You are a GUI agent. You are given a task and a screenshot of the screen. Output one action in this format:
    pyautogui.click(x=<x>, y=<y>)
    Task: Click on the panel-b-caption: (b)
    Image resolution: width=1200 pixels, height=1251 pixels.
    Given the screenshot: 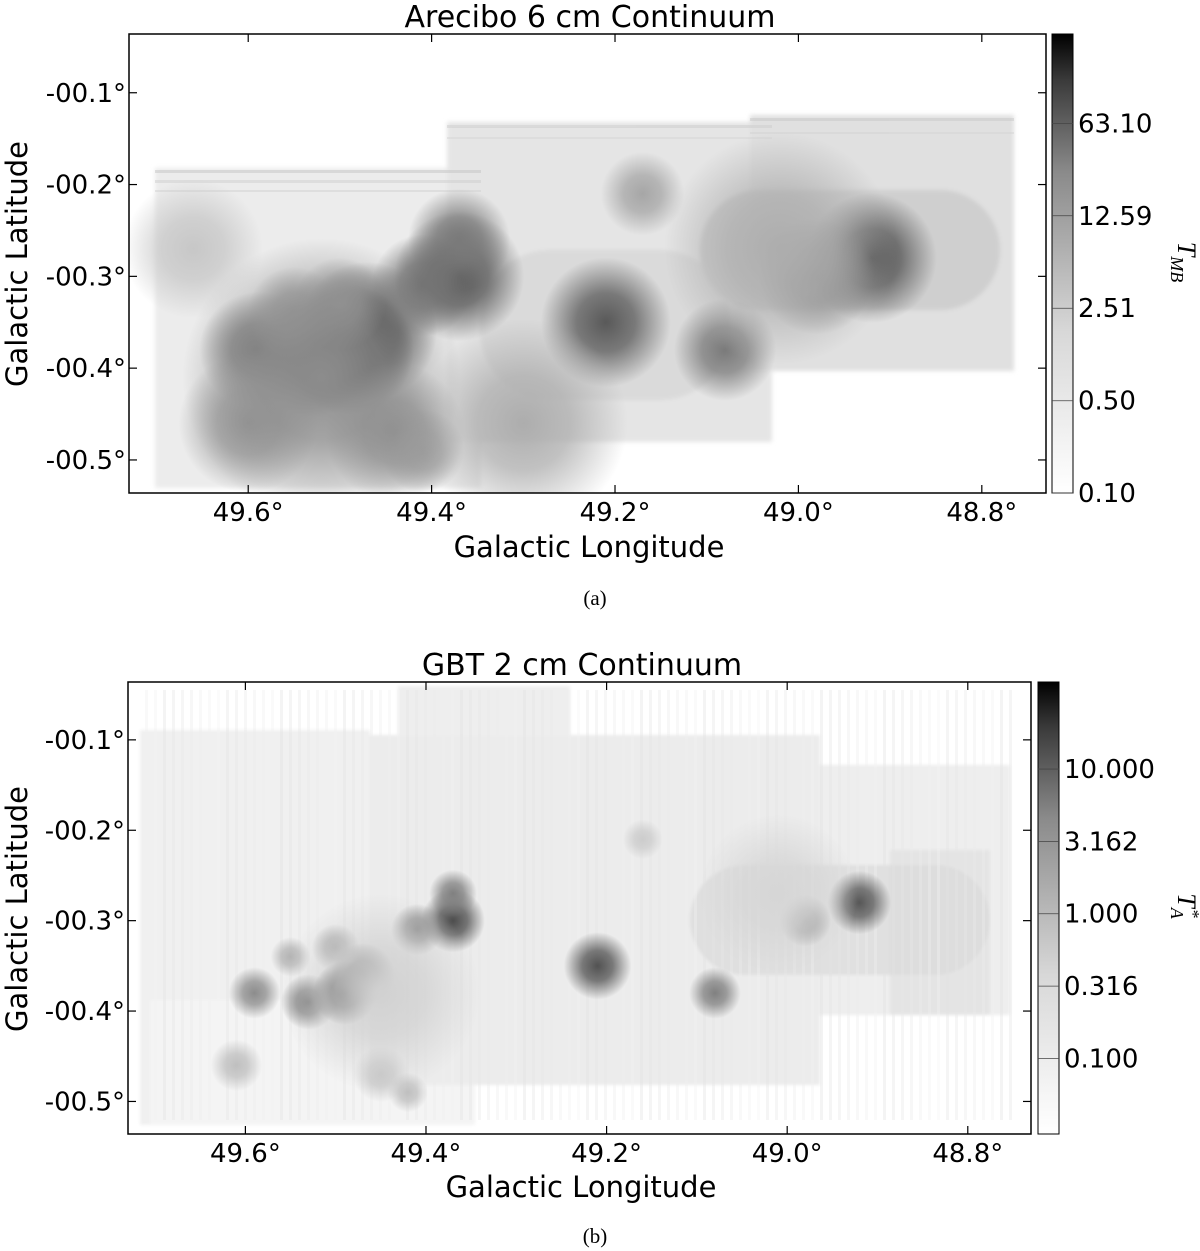 What is the action you would take?
    pyautogui.click(x=595, y=1236)
    